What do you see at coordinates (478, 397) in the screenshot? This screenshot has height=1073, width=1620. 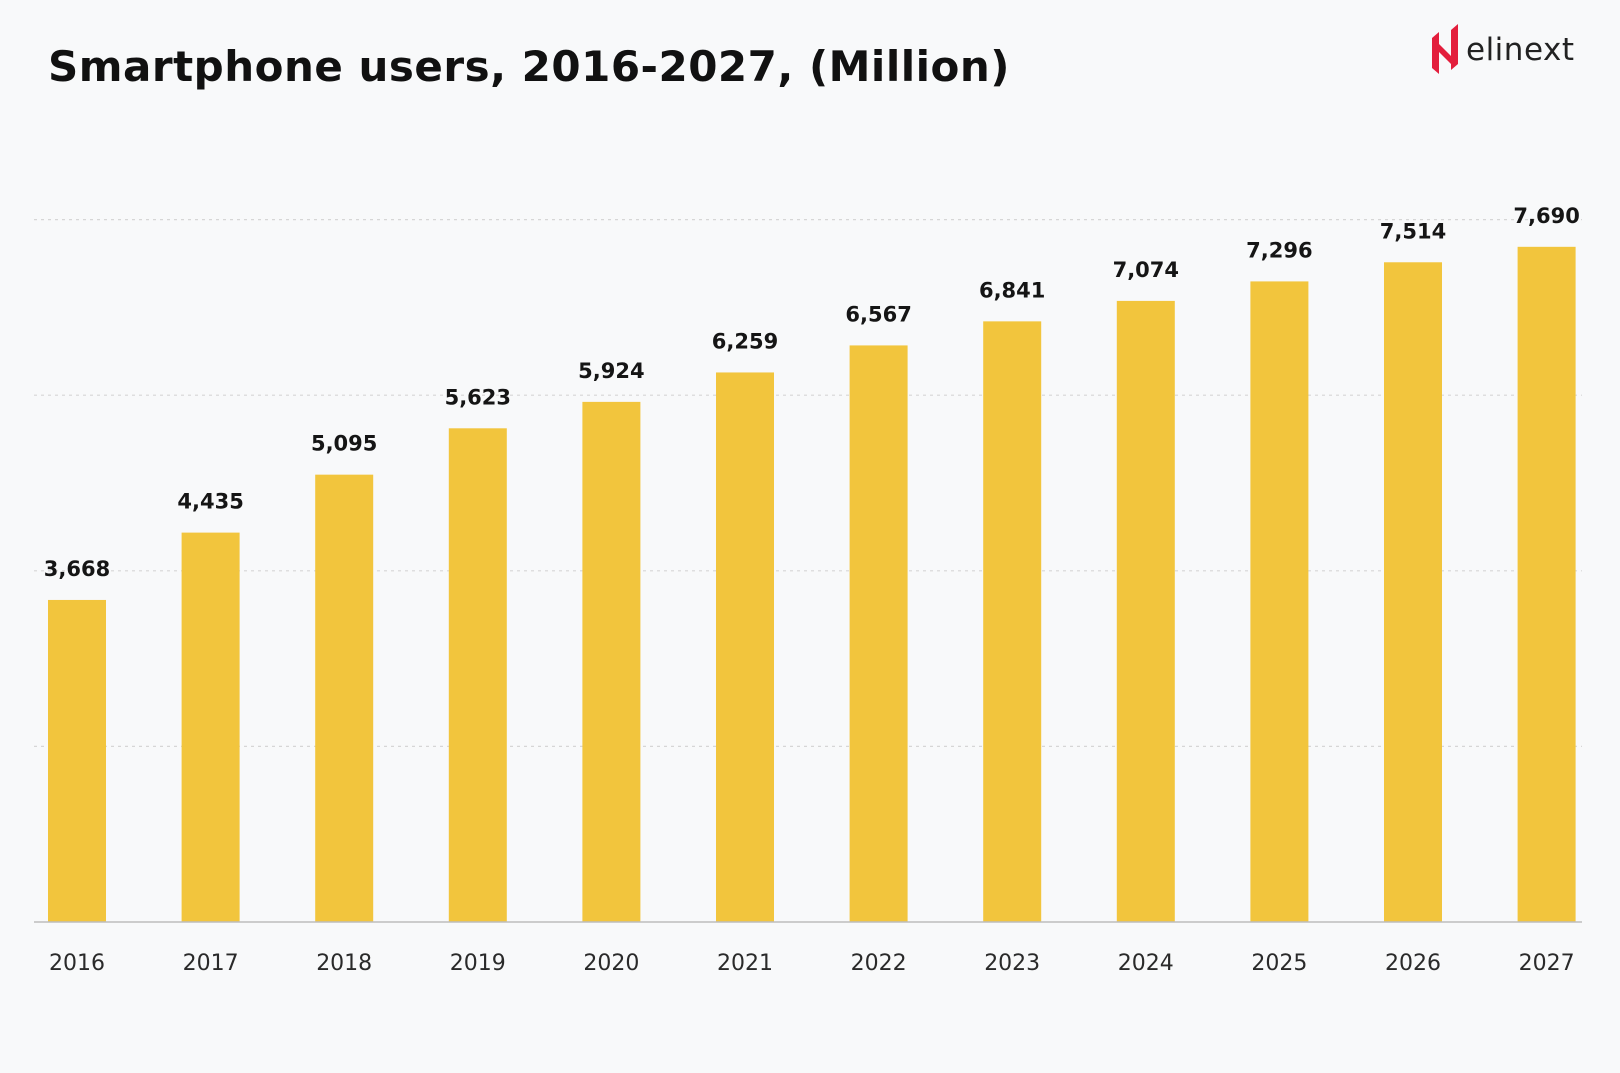 I see `value-label-2019: 5,623` at bounding box center [478, 397].